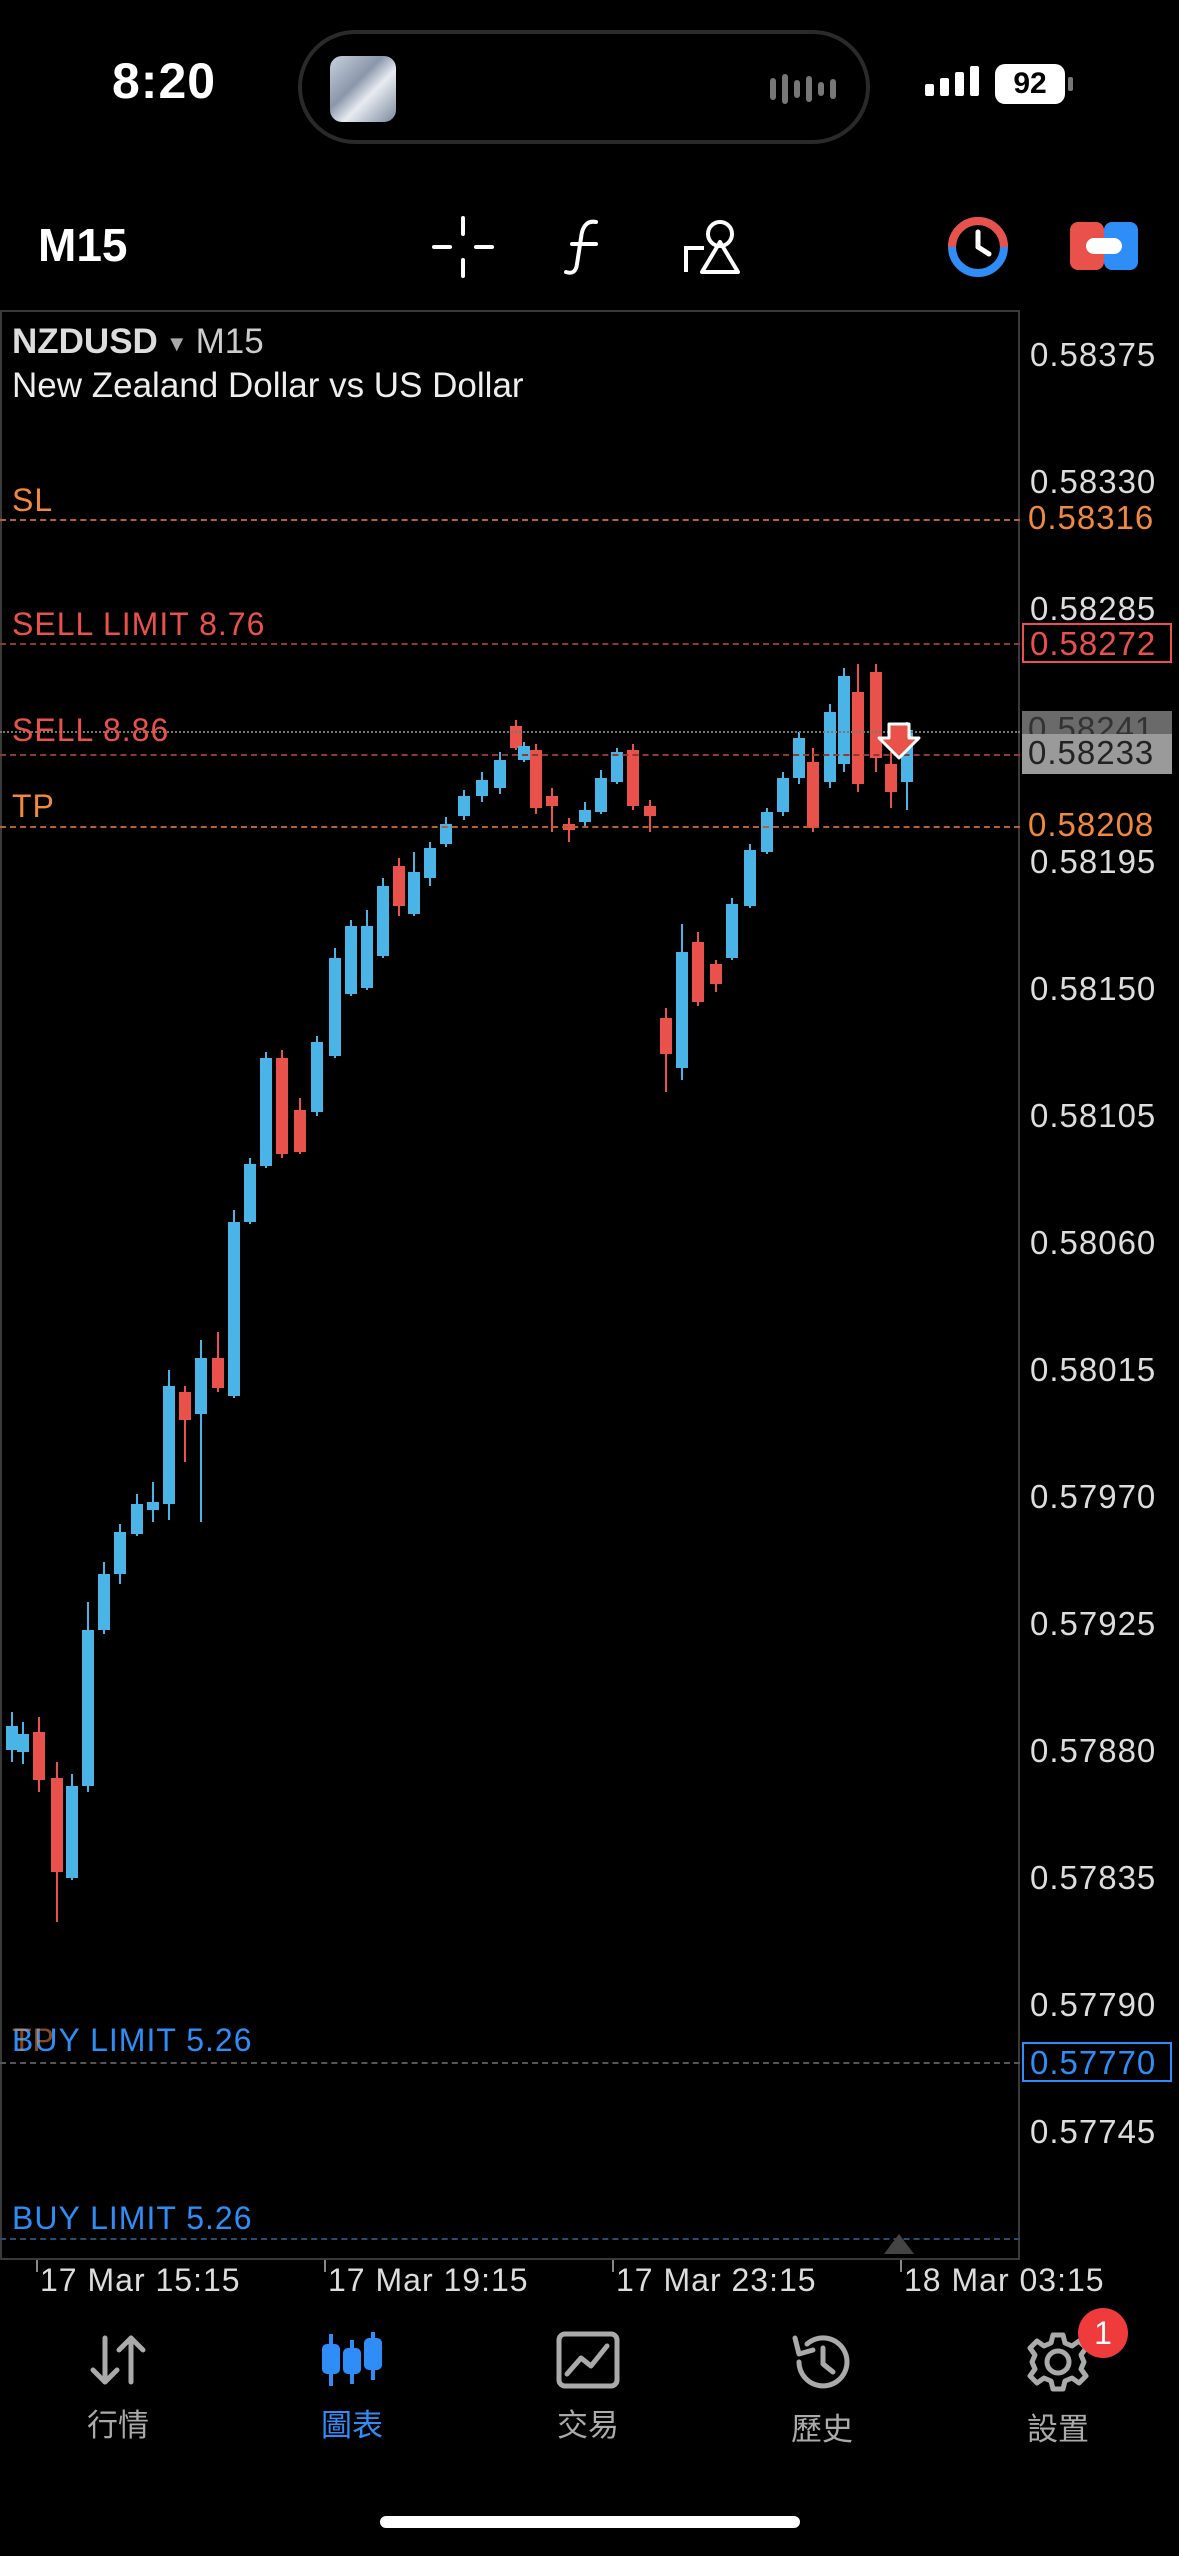  Describe the element at coordinates (584, 87) in the screenshot. I see `dynamic-island` at that location.